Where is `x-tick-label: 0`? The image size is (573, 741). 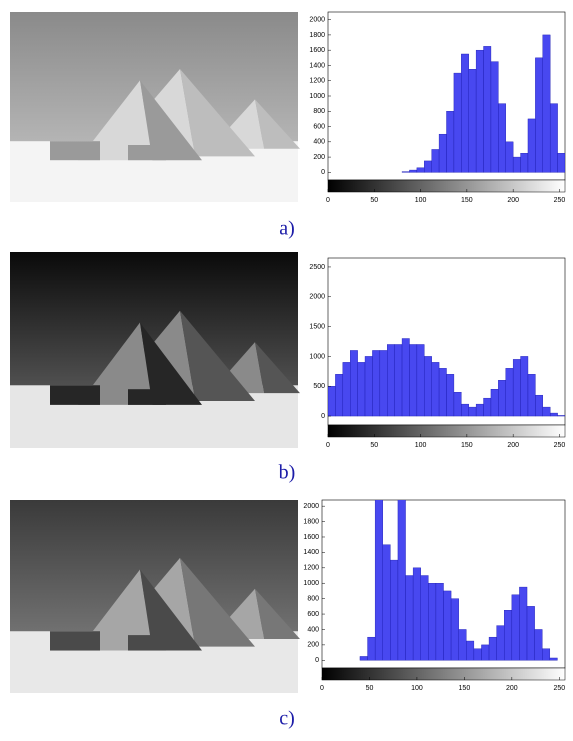 x-tick-label: 0 is located at coordinates (328, 445).